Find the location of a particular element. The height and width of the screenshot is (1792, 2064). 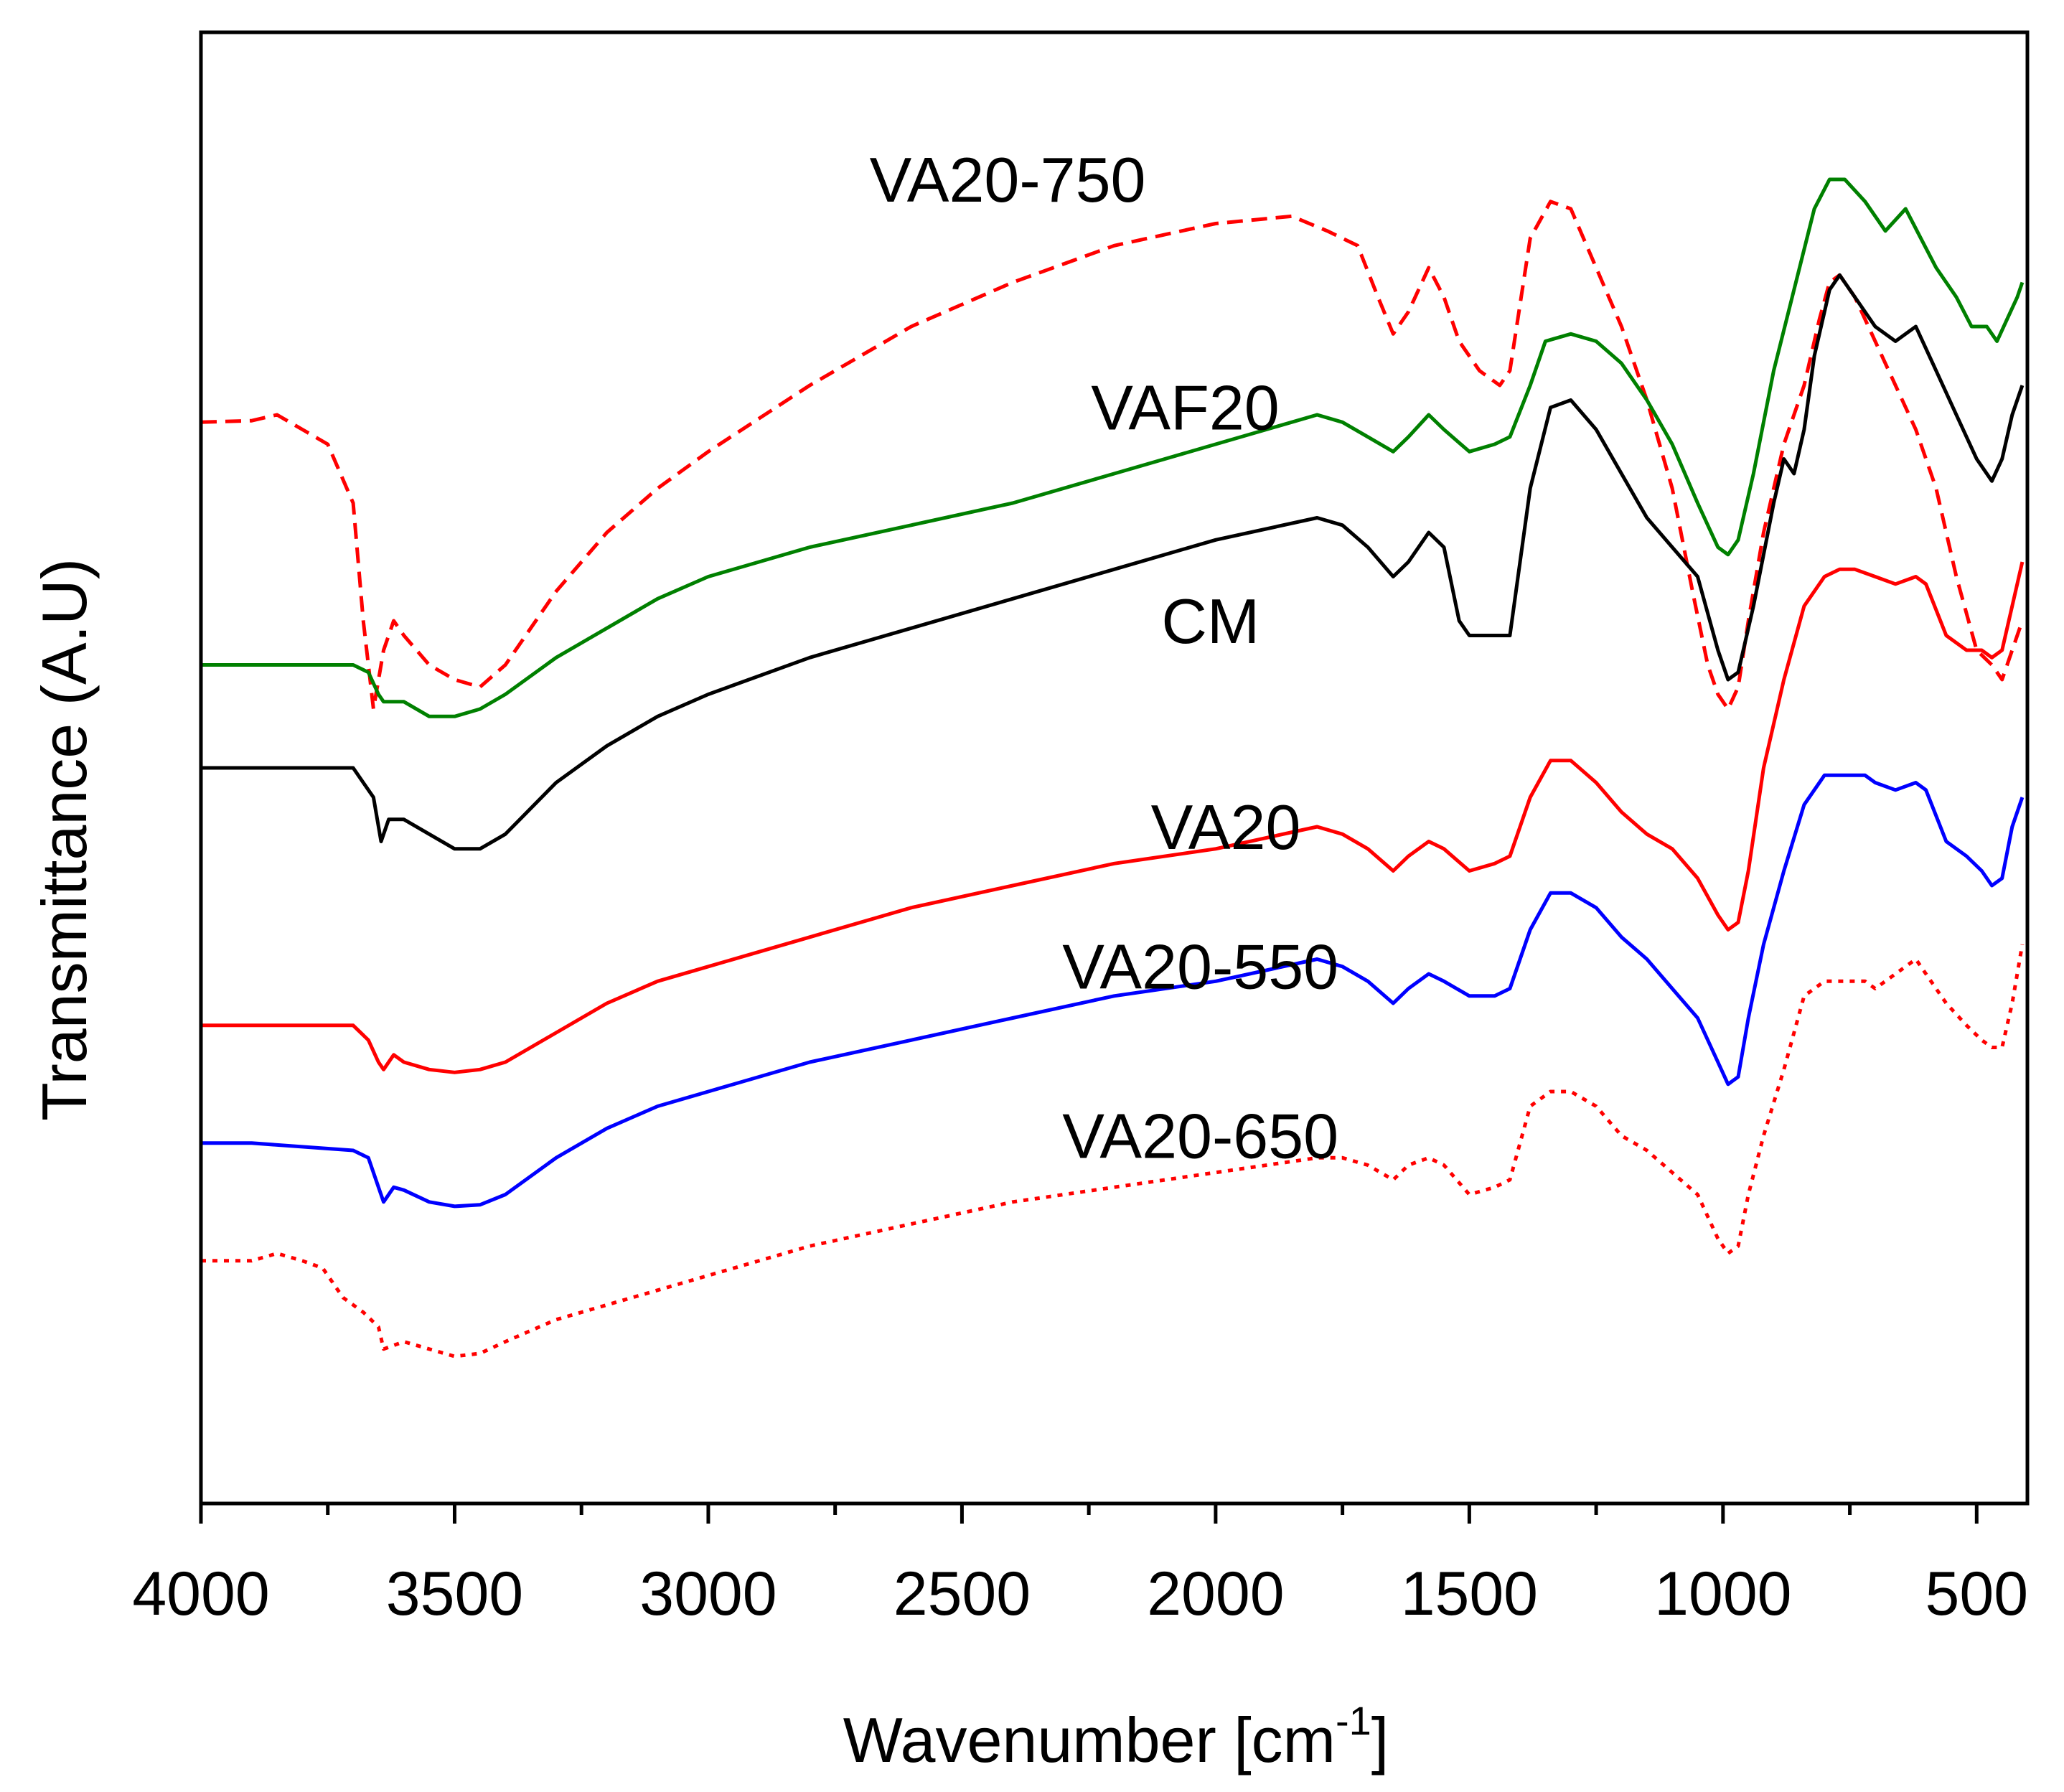

series-label-va20-750: VA20-750 is located at coordinates (1008, 179).